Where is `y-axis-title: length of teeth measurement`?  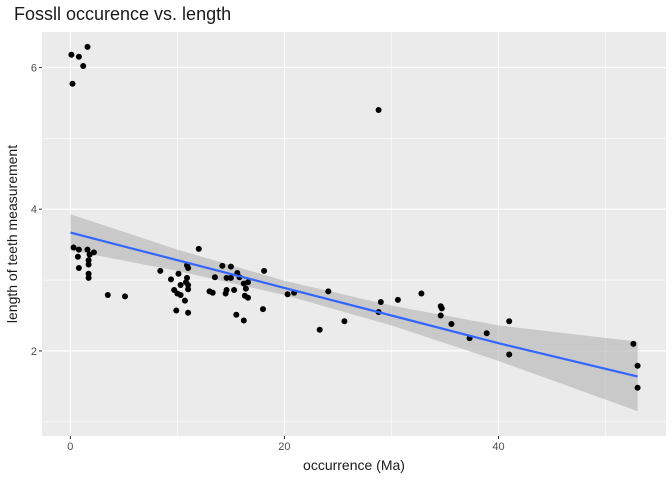
y-axis-title: length of teeth measurement is located at coordinates (12, 234).